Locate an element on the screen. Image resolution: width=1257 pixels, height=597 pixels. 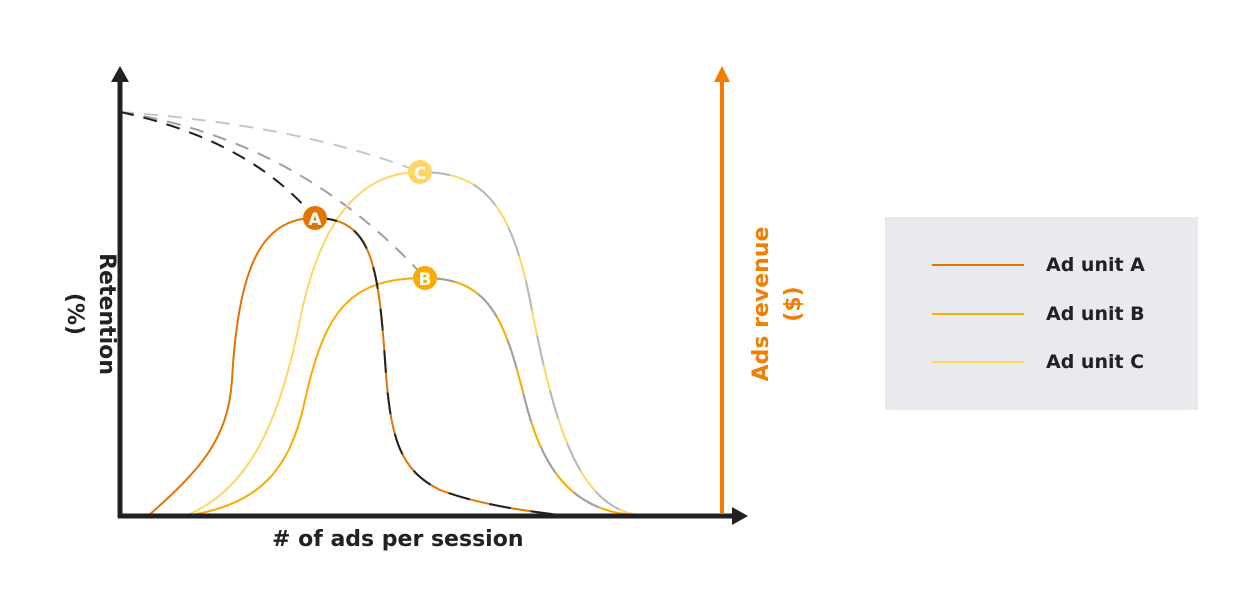
retention-curve-c is located at coordinates (270, 142).